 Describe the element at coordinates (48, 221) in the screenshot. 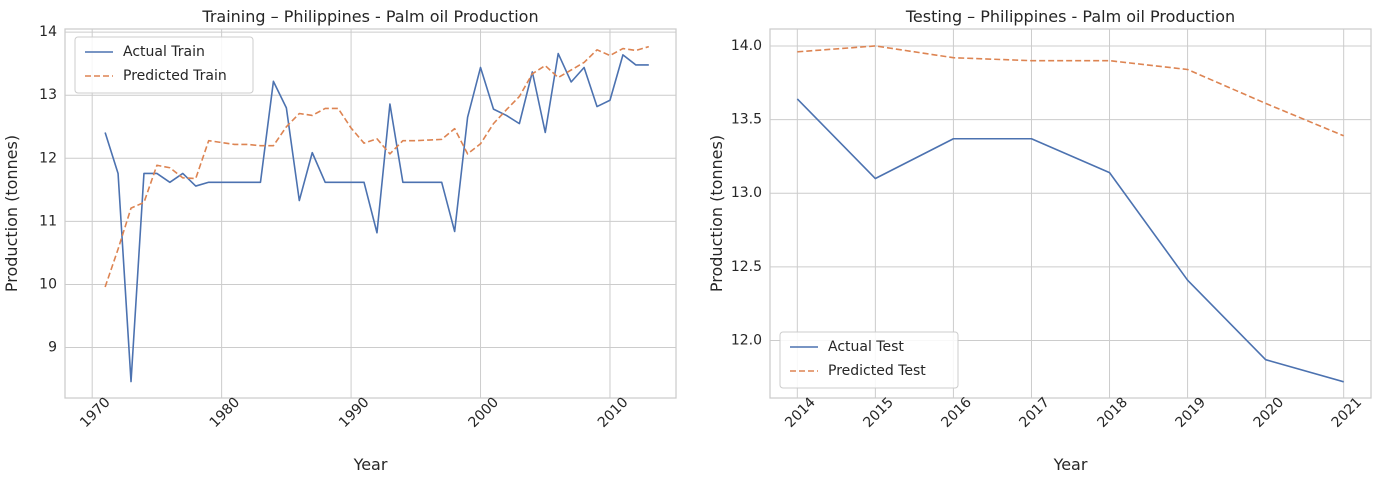

I see `y-tick-label: 11` at that location.